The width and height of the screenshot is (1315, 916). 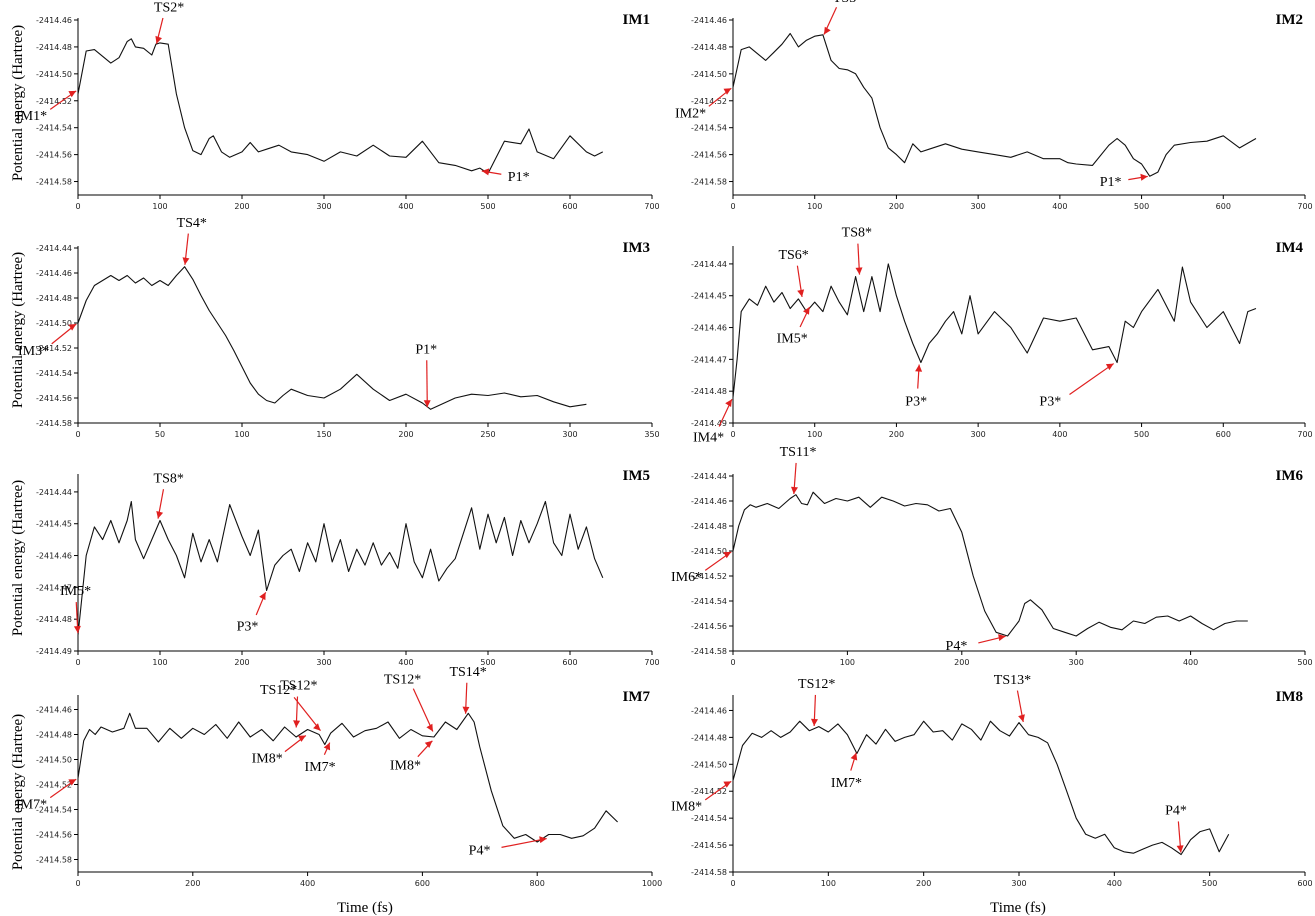 What do you see at coordinates (1290, 20) in the screenshot?
I see `panel-title: IM2` at bounding box center [1290, 20].